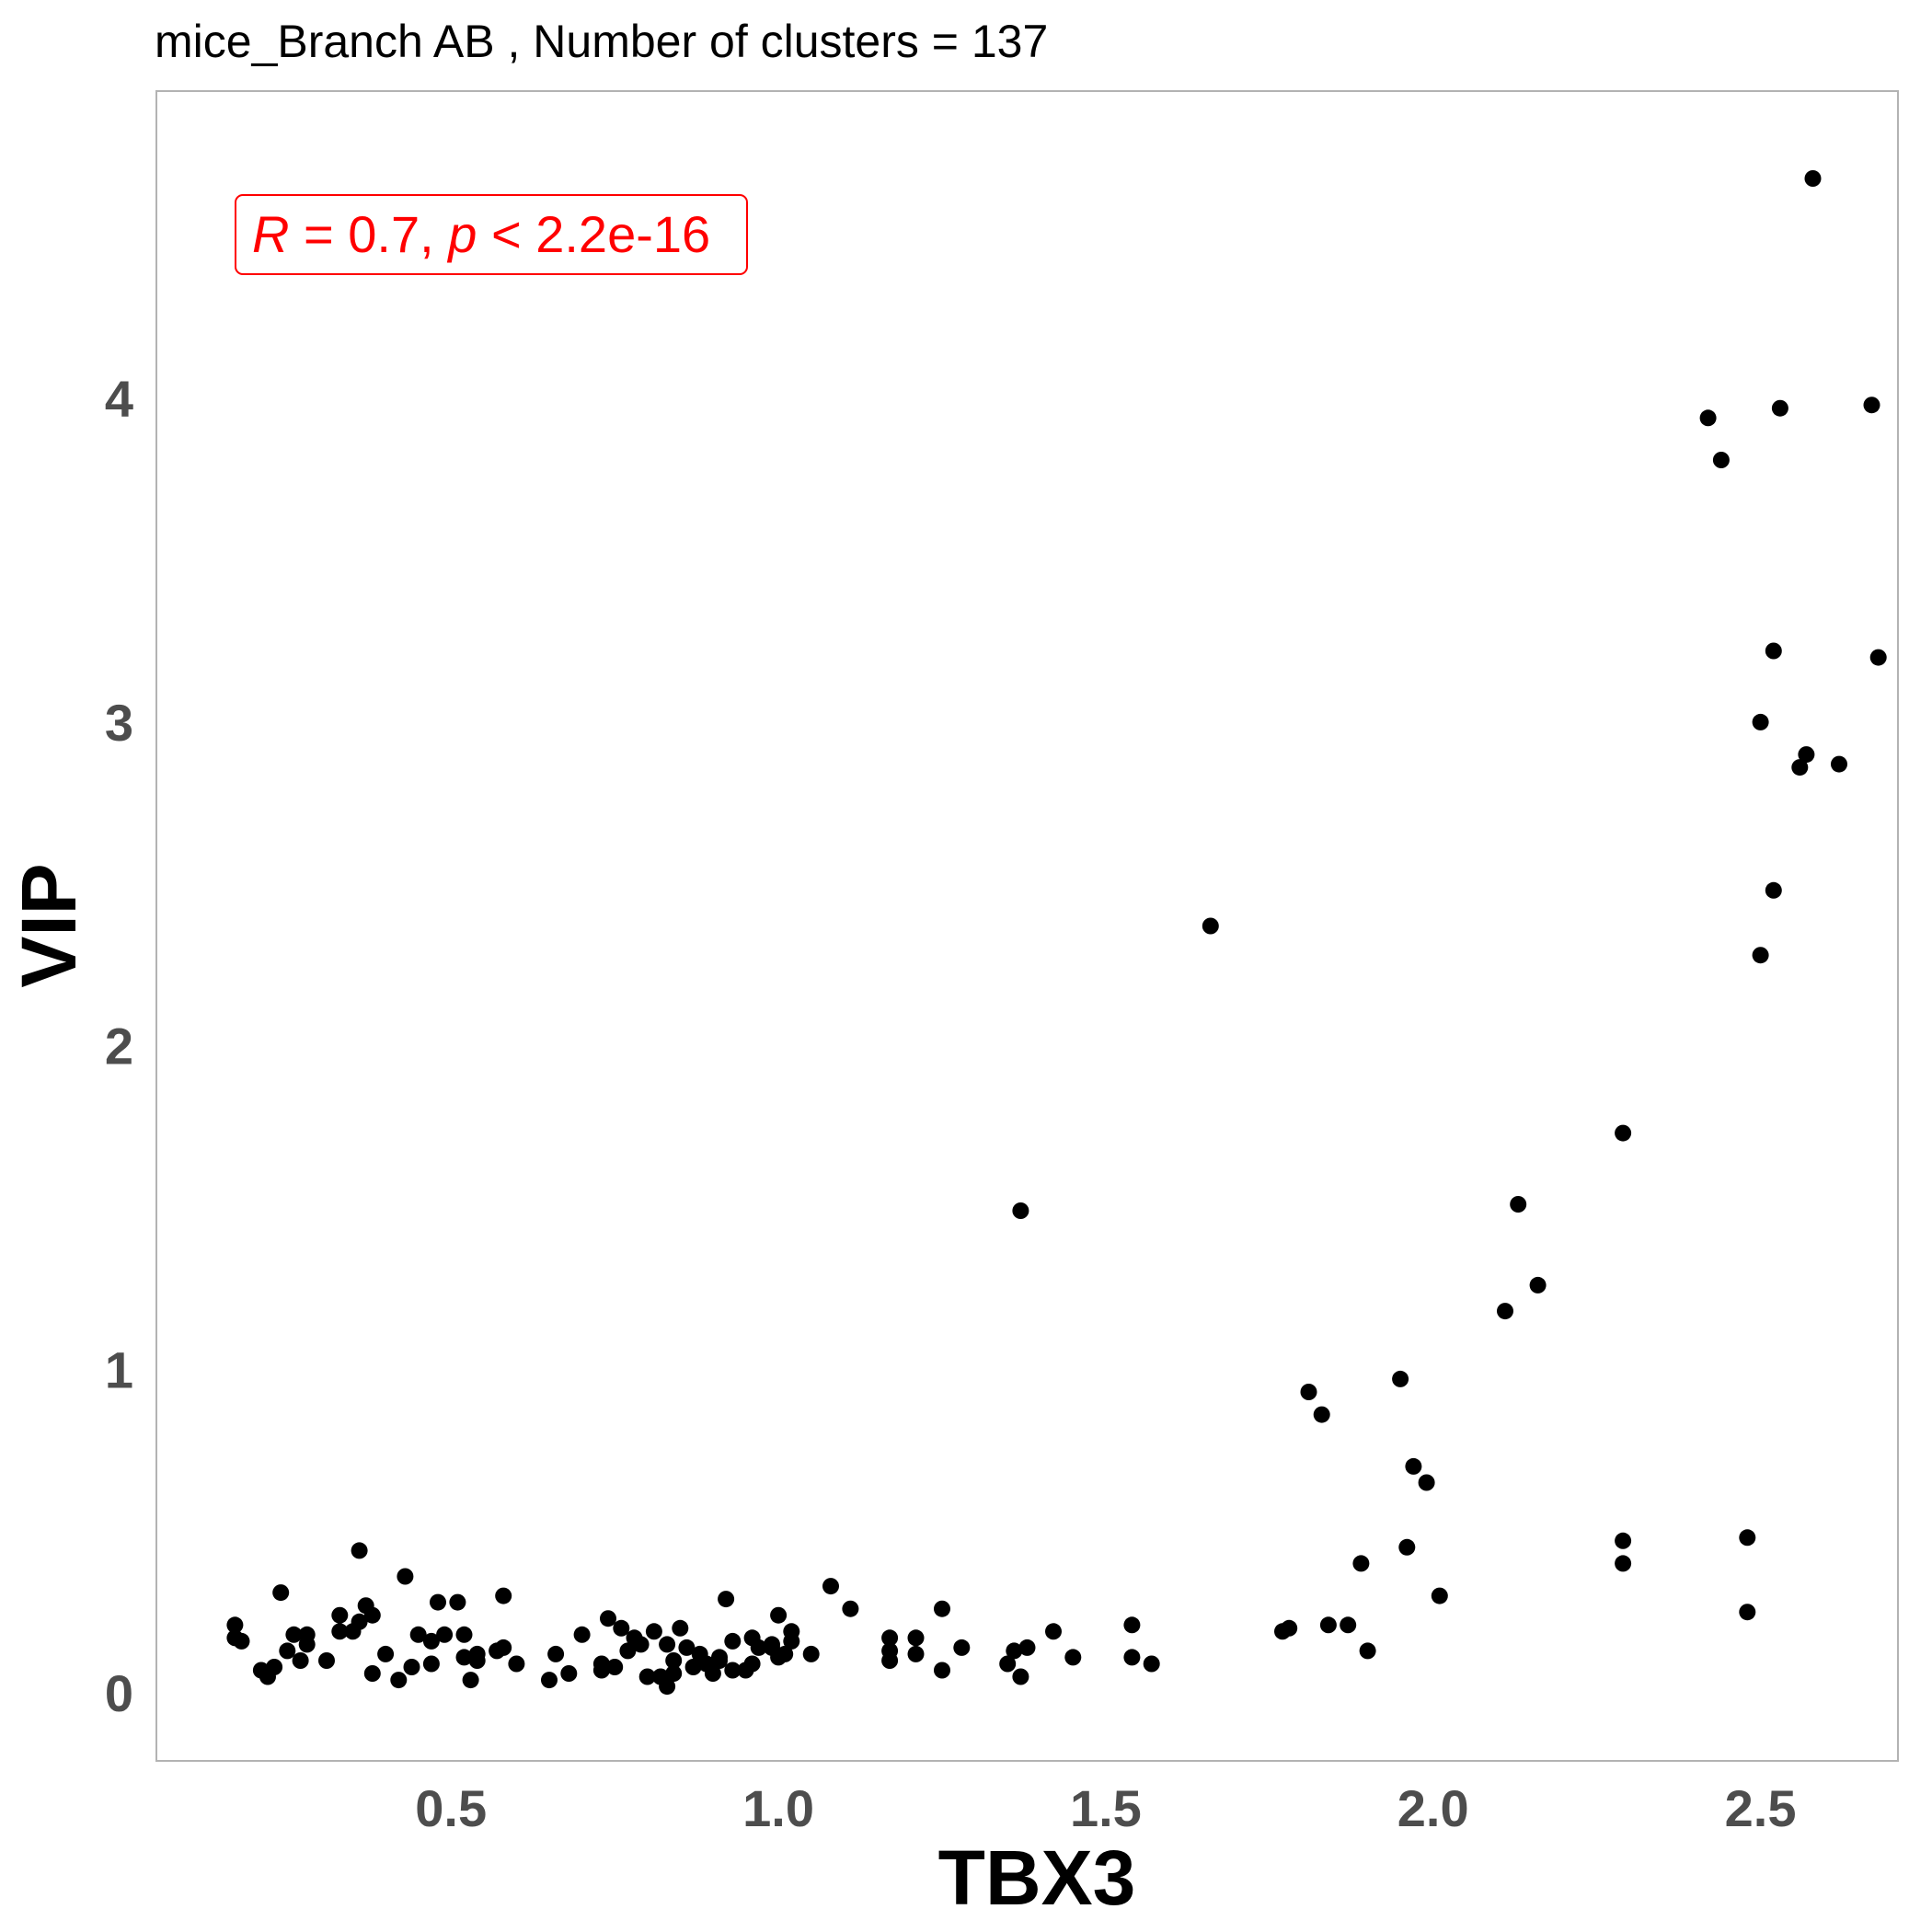 The height and width of the screenshot is (1932, 1932). I want to click on y-axis-ticks: 0 1 2 3 4, so click(119, 1046).